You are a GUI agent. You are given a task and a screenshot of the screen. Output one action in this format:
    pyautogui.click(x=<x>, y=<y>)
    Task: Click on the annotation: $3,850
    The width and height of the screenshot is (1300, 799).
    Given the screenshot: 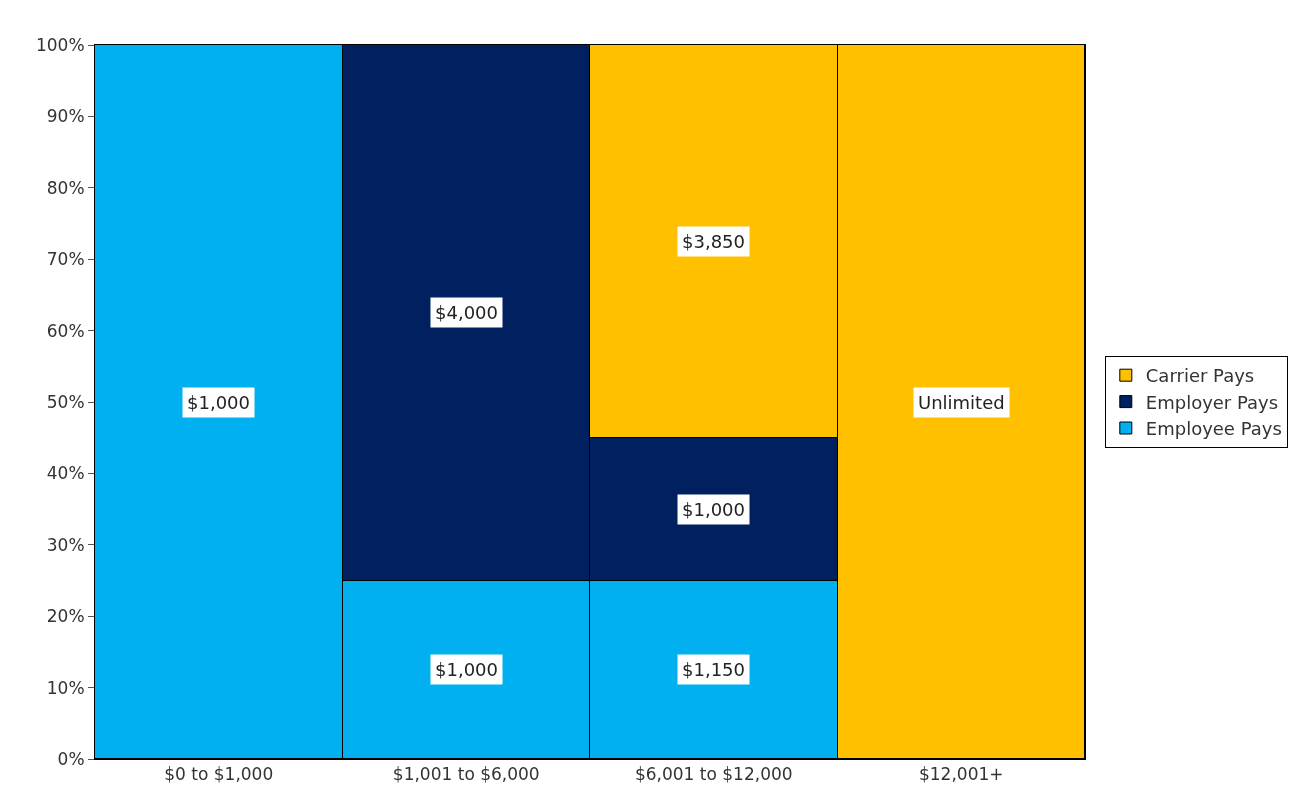 What is the action you would take?
    pyautogui.click(x=713, y=241)
    